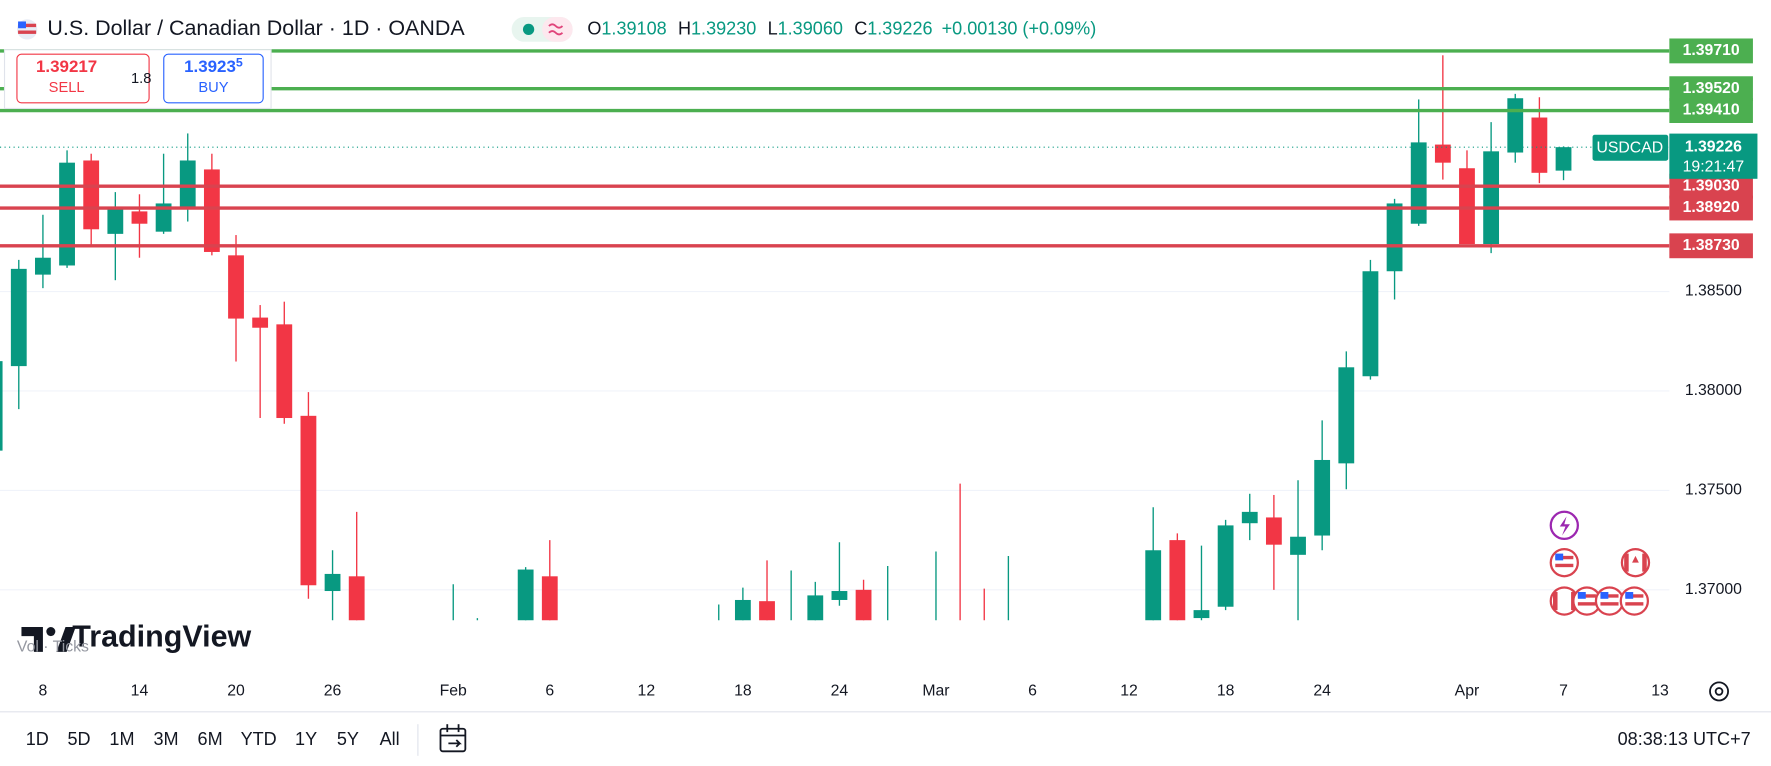 Image resolution: width=1771 pixels, height=766 pixels. I want to click on x-tick-label: 13, so click(1660, 691).